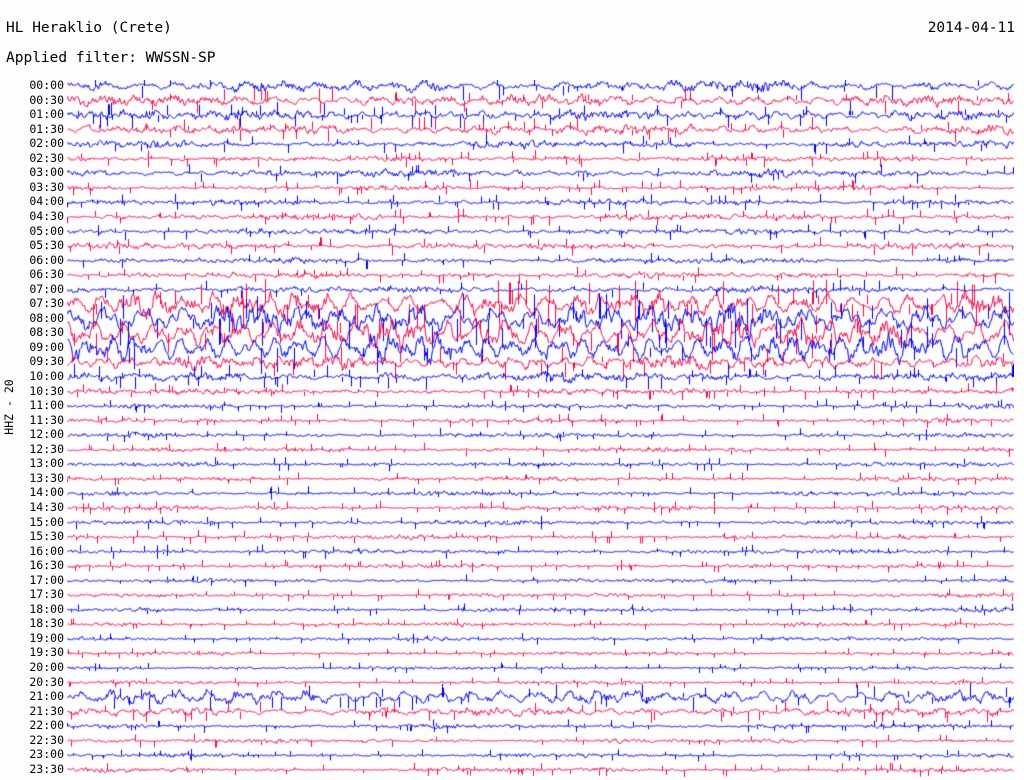 This screenshot has width=1024, height=780. What do you see at coordinates (46, 463) in the screenshot?
I see `time-axis-label: 13:00` at bounding box center [46, 463].